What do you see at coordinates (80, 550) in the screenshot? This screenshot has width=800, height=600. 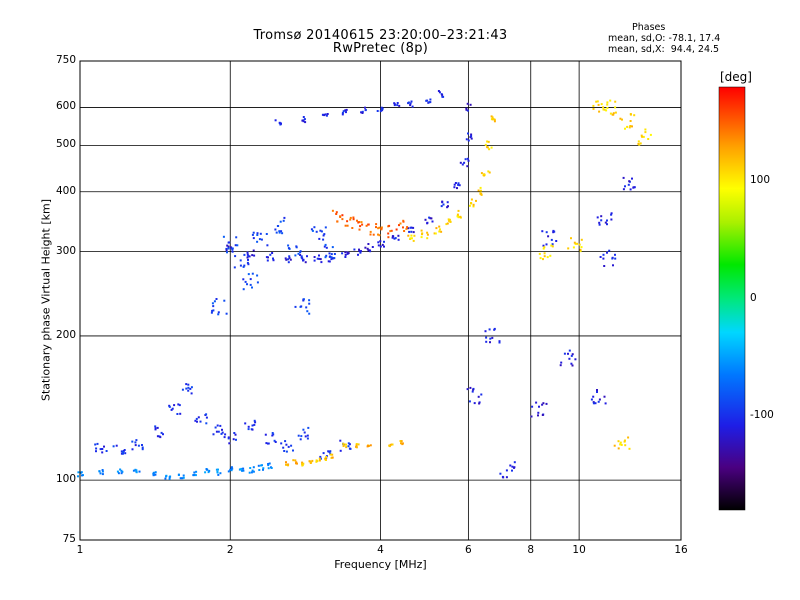 I see `x-tick-label: 1` at bounding box center [80, 550].